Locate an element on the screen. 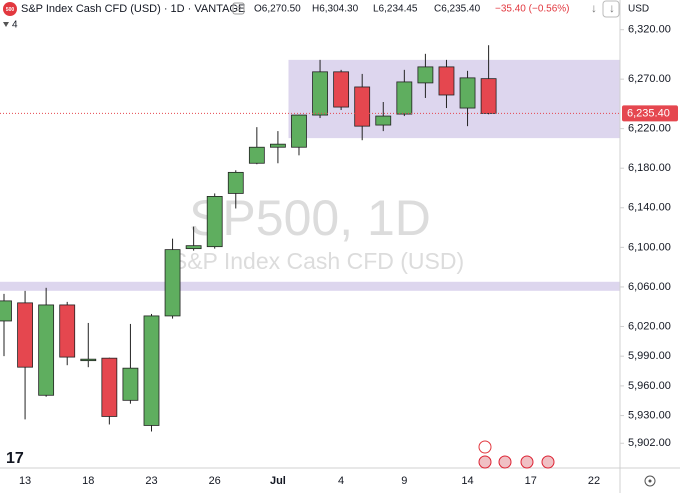 Image resolution: width=680 pixels, height=498 pixels. x-tick-label: 14 is located at coordinates (467, 481).